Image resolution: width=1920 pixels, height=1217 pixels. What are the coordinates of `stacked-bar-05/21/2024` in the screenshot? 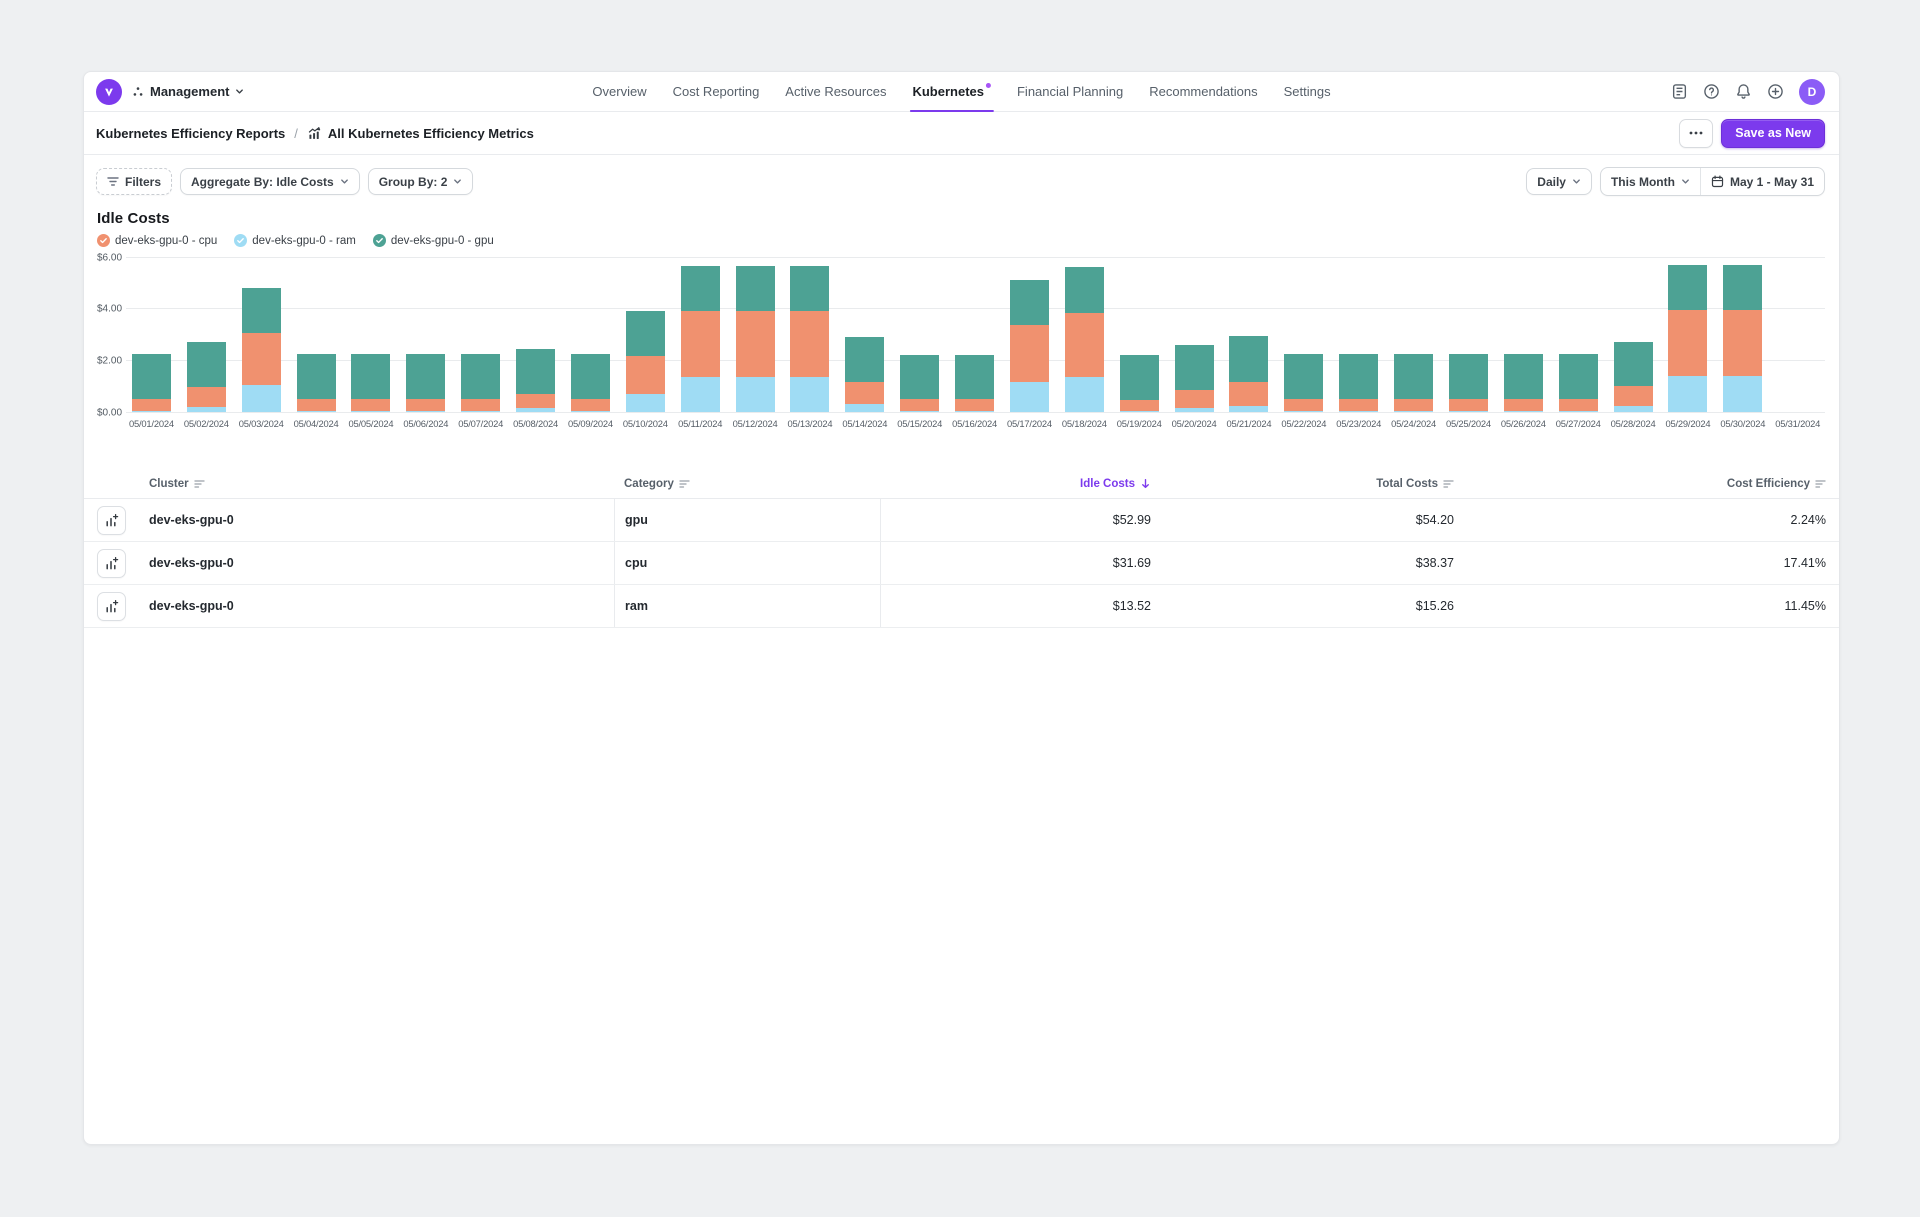 It's located at (1249, 334).